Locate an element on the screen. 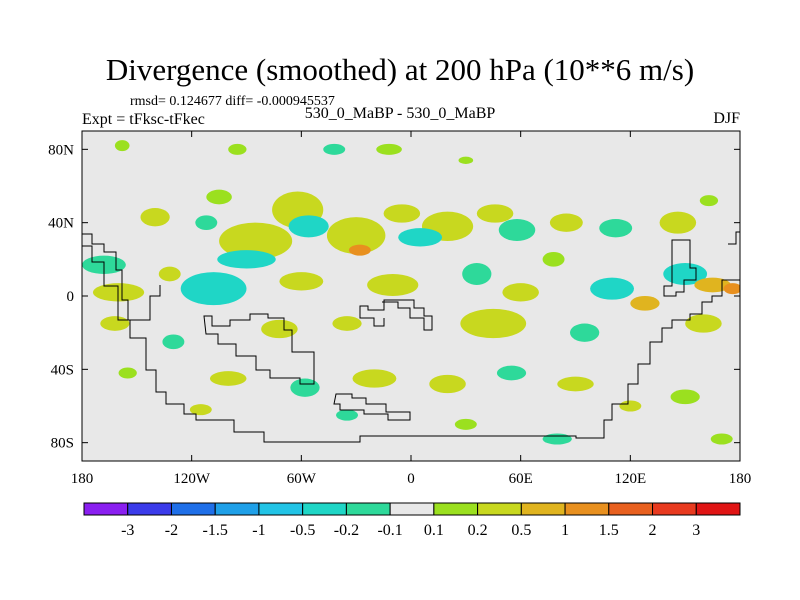 The height and width of the screenshot is (600, 800). colorbar-label-9: 0.5 is located at coordinates (521, 530).